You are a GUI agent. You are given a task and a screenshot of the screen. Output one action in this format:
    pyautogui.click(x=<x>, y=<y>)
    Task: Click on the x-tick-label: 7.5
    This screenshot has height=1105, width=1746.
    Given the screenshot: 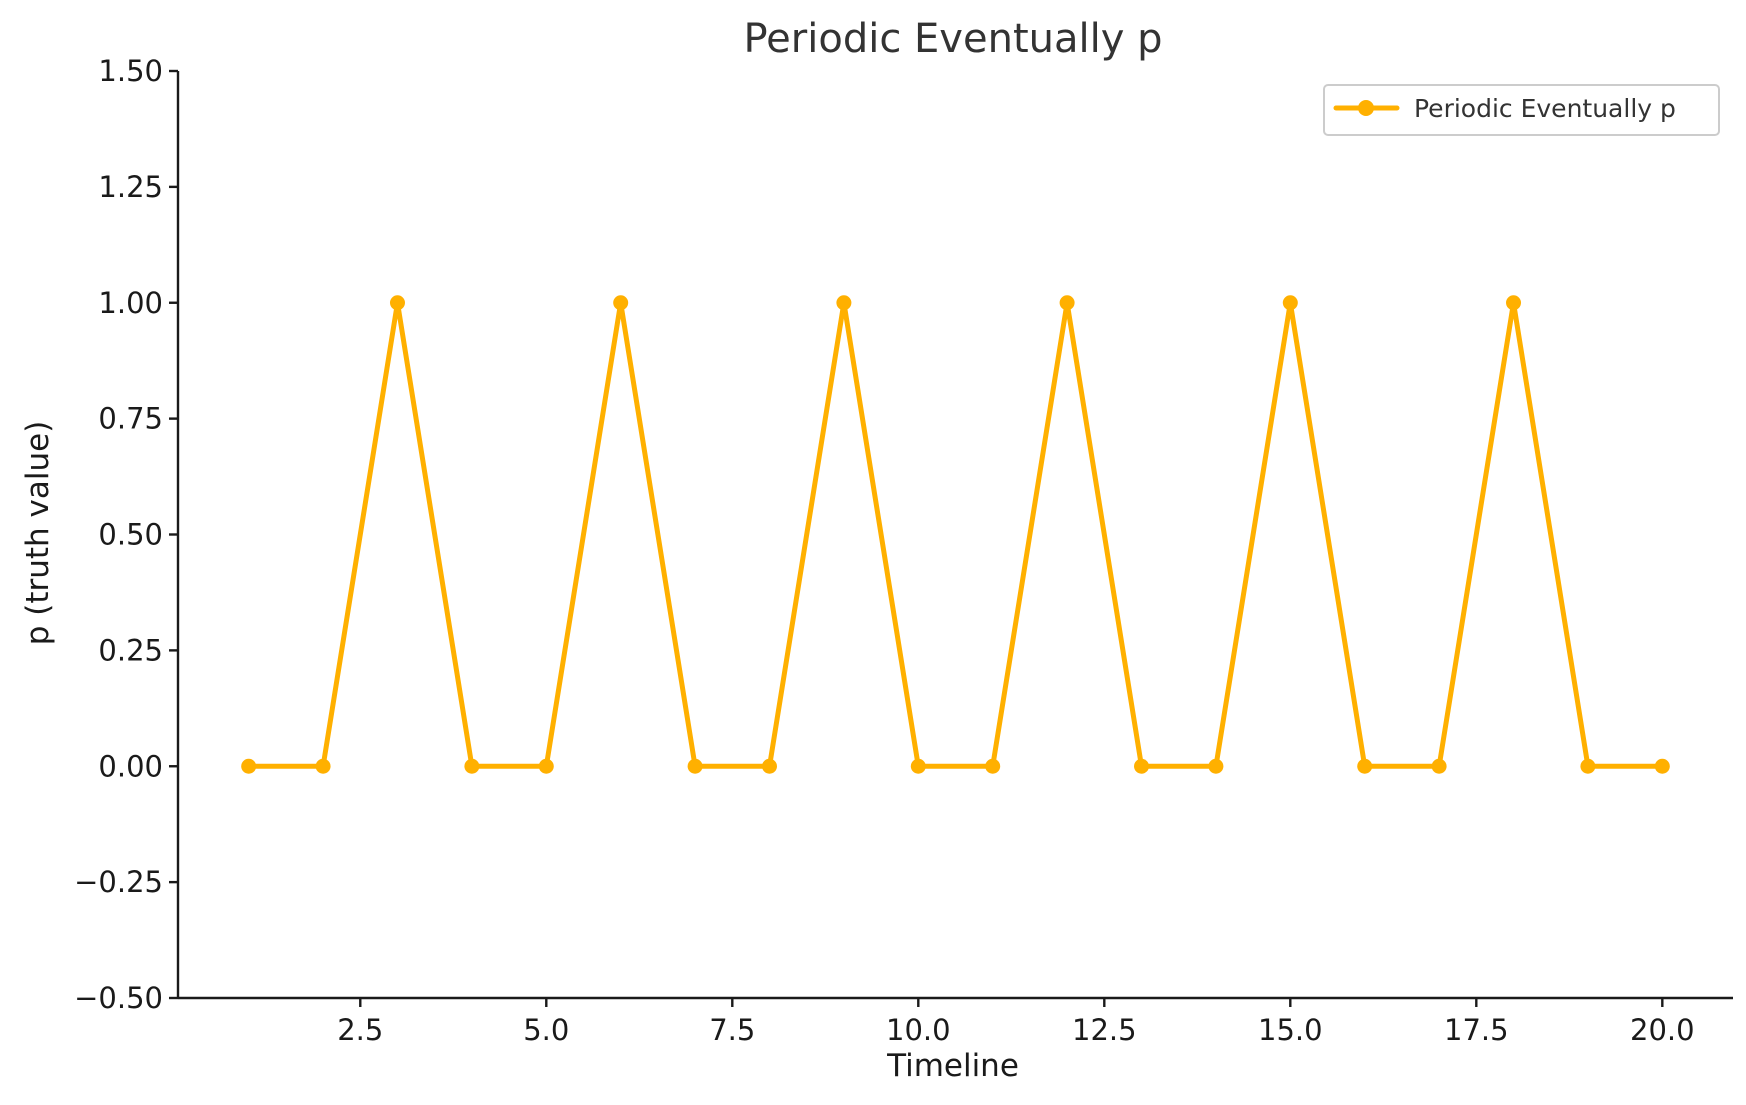 What is the action you would take?
    pyautogui.click(x=732, y=1030)
    